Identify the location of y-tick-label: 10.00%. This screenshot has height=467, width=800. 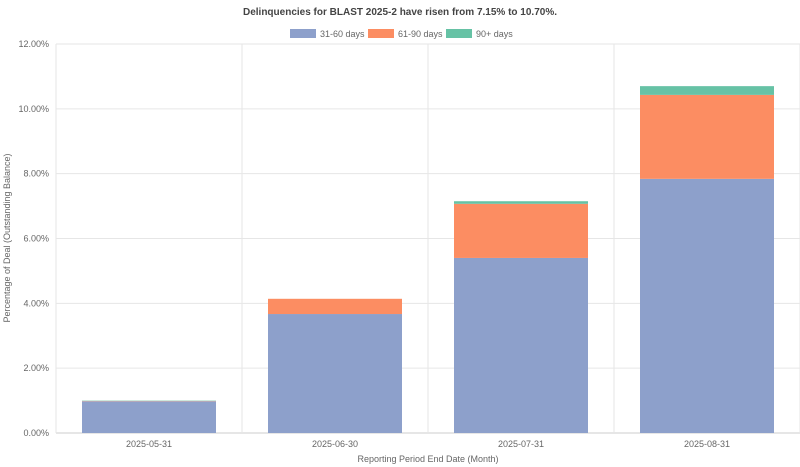
(33, 109).